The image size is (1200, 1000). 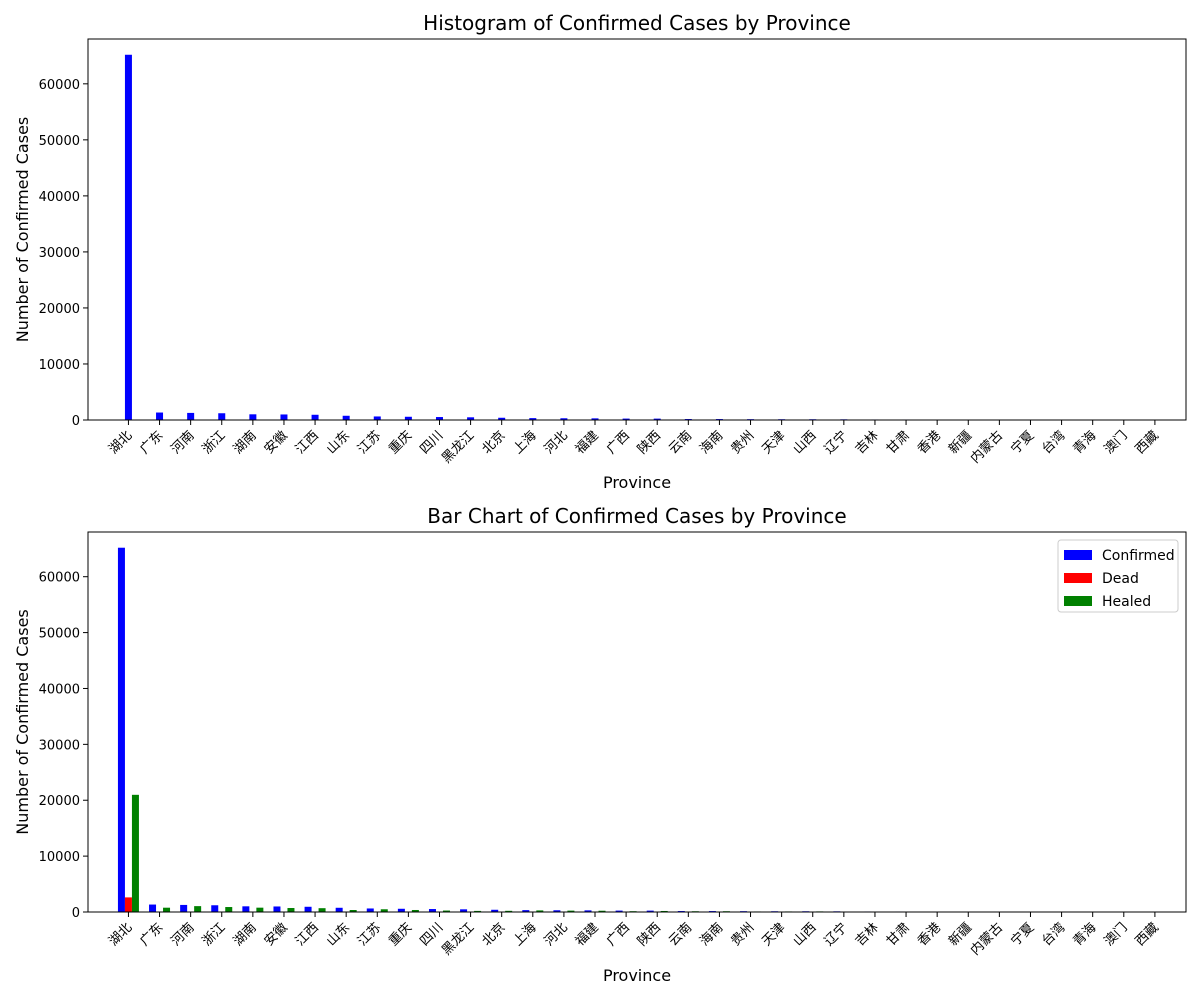 What do you see at coordinates (1120, 579) in the screenshot?
I see `legend-label: Dead` at bounding box center [1120, 579].